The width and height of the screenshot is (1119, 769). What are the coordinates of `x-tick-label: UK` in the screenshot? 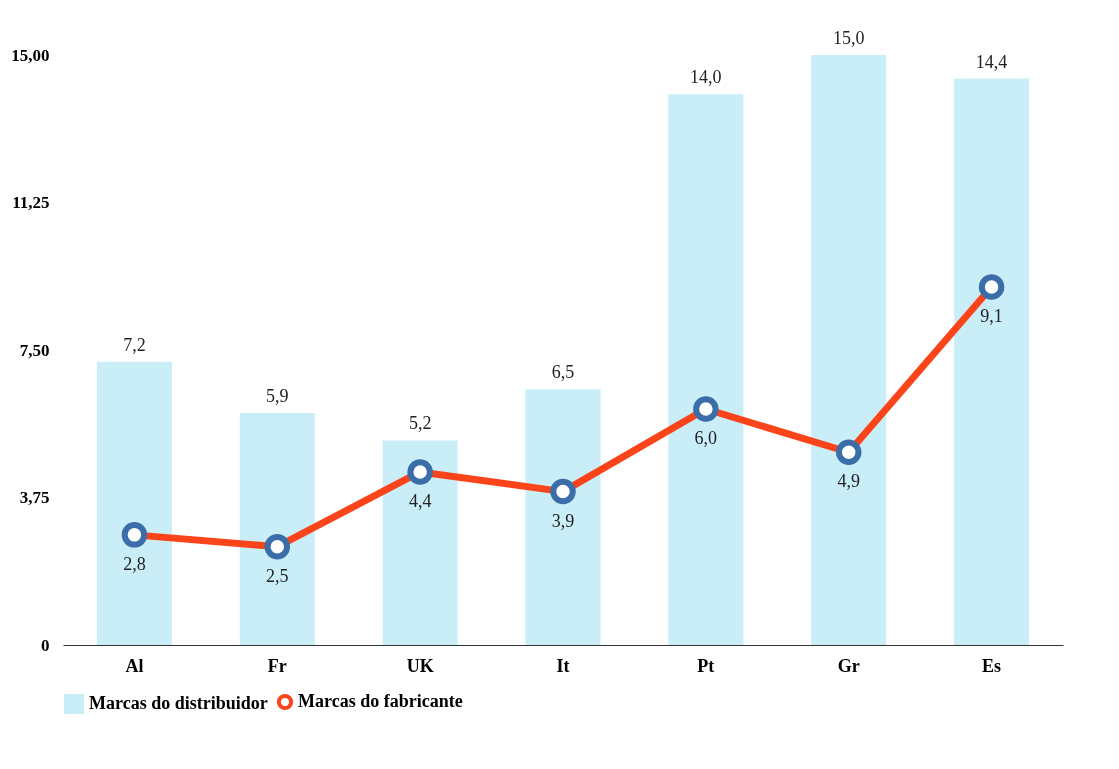 It's located at (420, 665).